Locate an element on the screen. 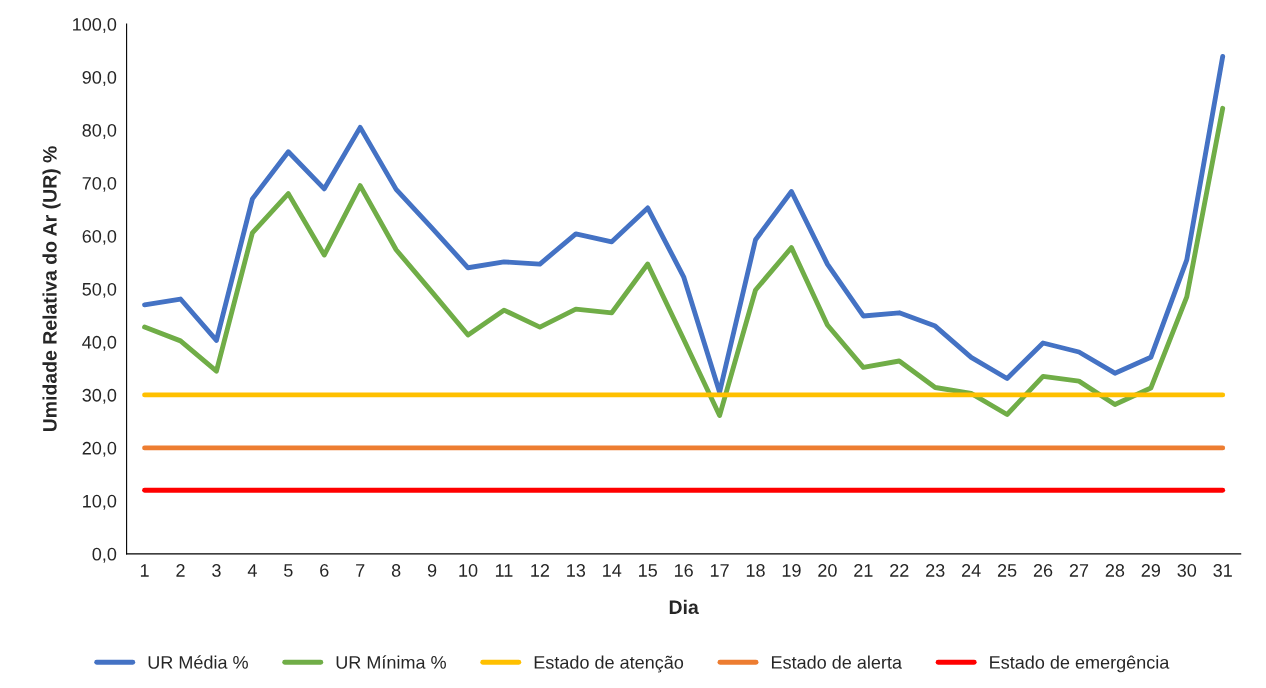 This screenshot has width=1266, height=688. x-tick-label: 28 is located at coordinates (1115, 570).